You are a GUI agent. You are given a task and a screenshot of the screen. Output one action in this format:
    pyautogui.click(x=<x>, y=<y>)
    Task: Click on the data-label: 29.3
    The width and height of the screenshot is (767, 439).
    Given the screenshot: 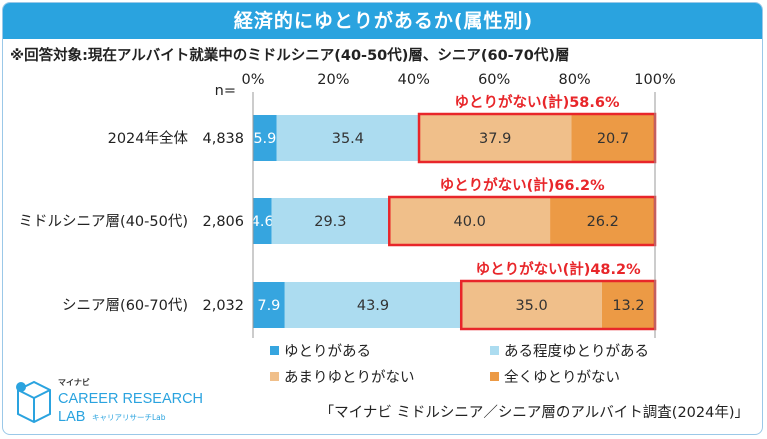 What is the action you would take?
    pyautogui.click(x=330, y=222)
    